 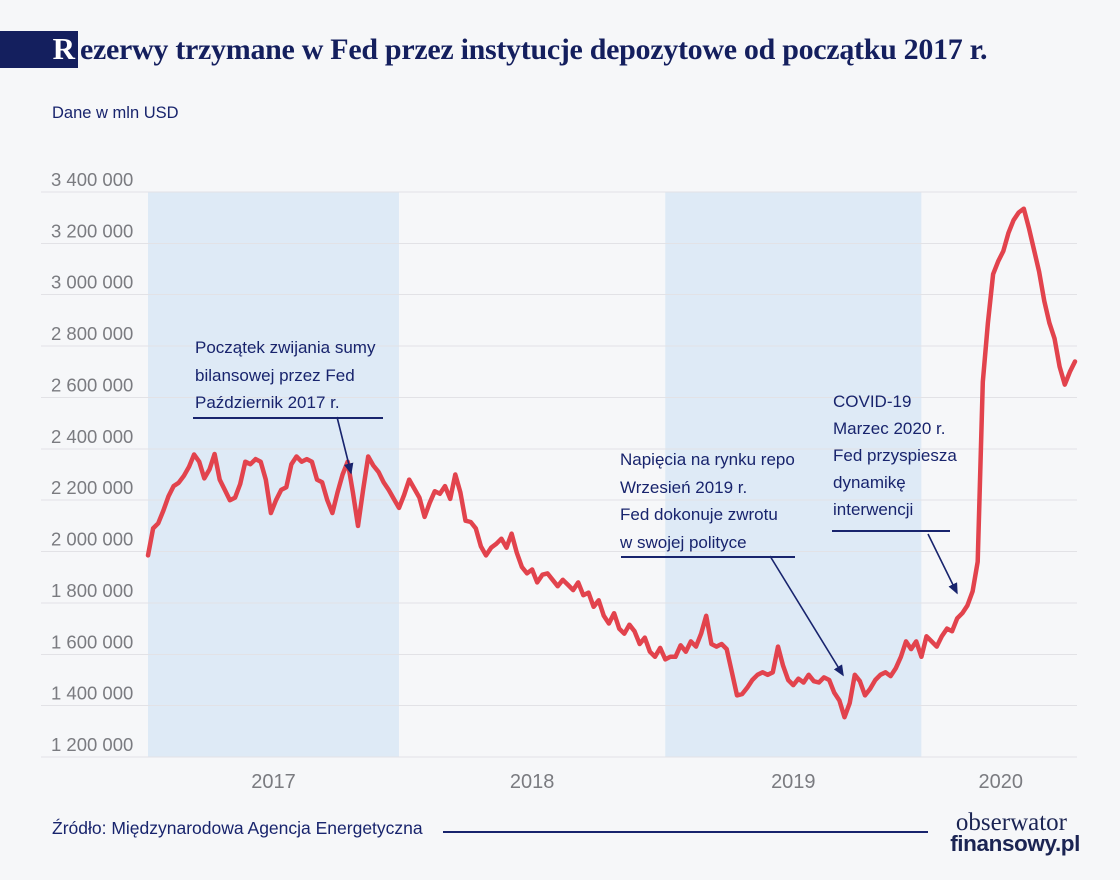 I want to click on annotation-repo-underline, so click(x=708, y=557).